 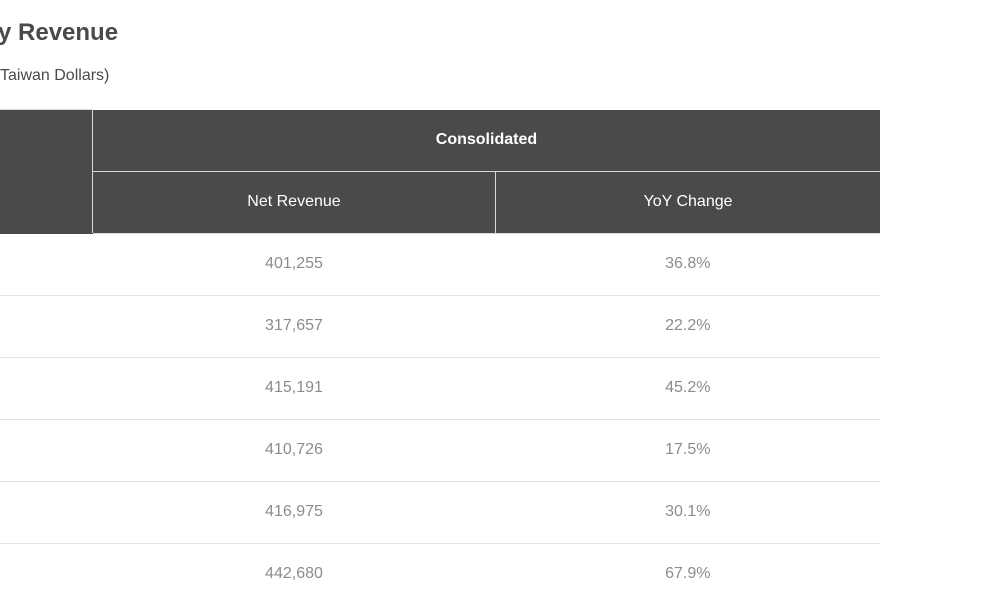 I want to click on yoy-change-cell: 22.2%, so click(x=687, y=326).